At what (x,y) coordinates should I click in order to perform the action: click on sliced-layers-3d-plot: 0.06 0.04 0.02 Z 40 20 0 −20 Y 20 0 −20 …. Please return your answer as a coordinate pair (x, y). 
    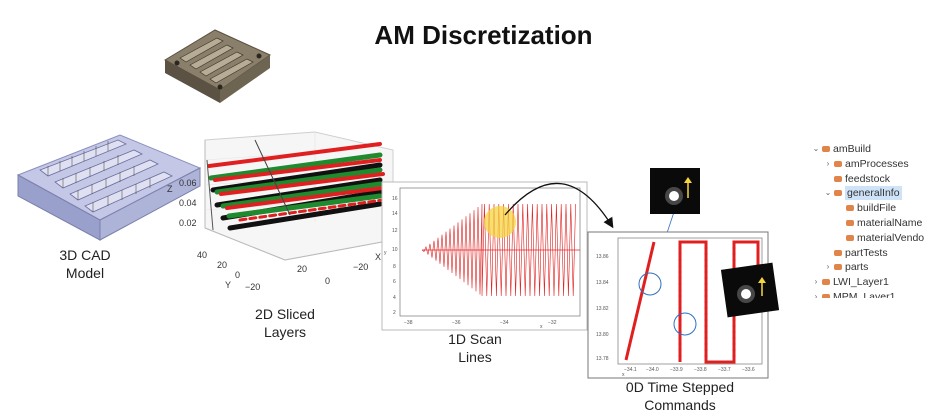
    Looking at the image, I should click on (280, 211).